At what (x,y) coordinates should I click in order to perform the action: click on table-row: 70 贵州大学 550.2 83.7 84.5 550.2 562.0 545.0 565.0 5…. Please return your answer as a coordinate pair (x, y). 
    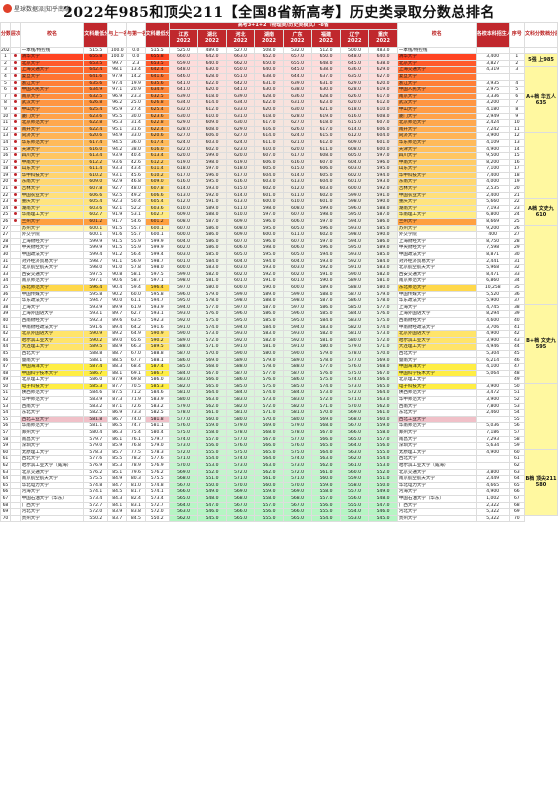
    Looking at the image, I should click on (279, 518).